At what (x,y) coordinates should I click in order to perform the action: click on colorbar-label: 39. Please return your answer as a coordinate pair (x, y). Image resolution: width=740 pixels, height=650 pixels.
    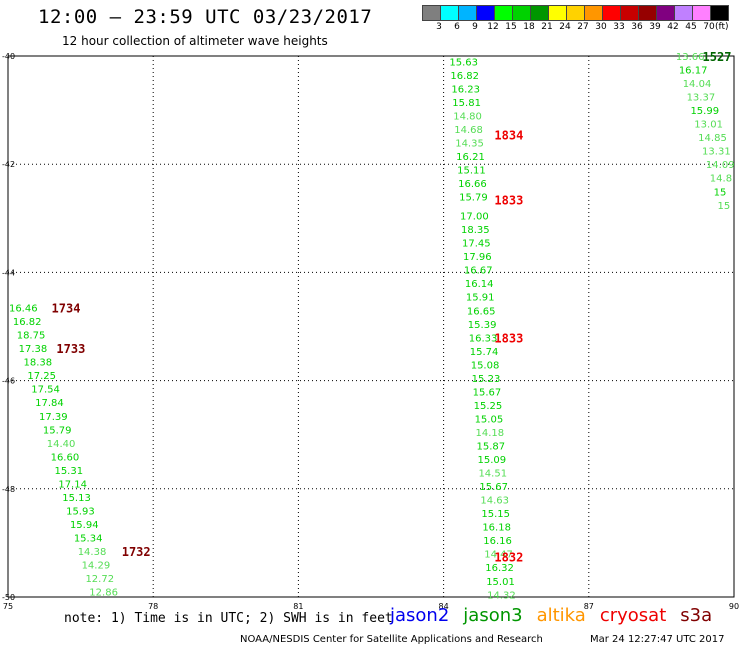
    Looking at the image, I should click on (655, 27).